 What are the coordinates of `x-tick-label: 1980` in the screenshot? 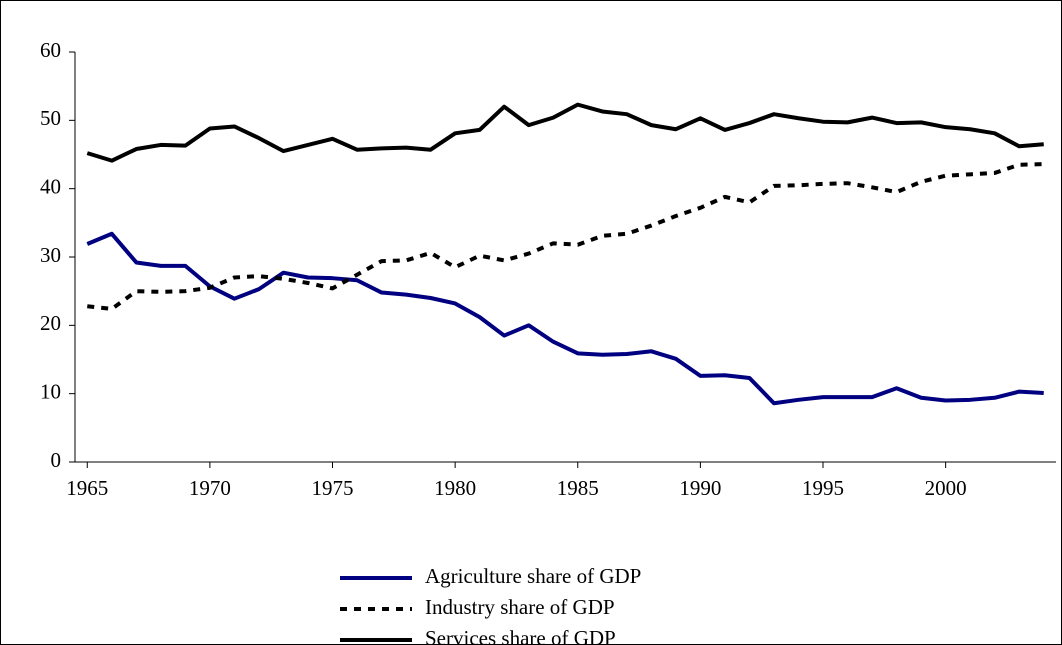 It's located at (455, 488).